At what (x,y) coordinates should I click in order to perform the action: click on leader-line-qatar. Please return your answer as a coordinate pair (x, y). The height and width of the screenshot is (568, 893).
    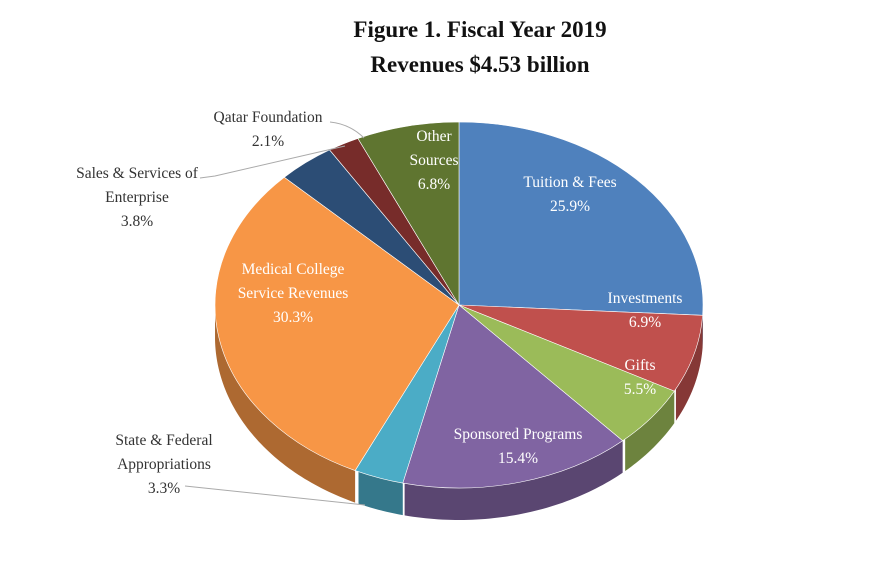
    Looking at the image, I should click on (347, 130).